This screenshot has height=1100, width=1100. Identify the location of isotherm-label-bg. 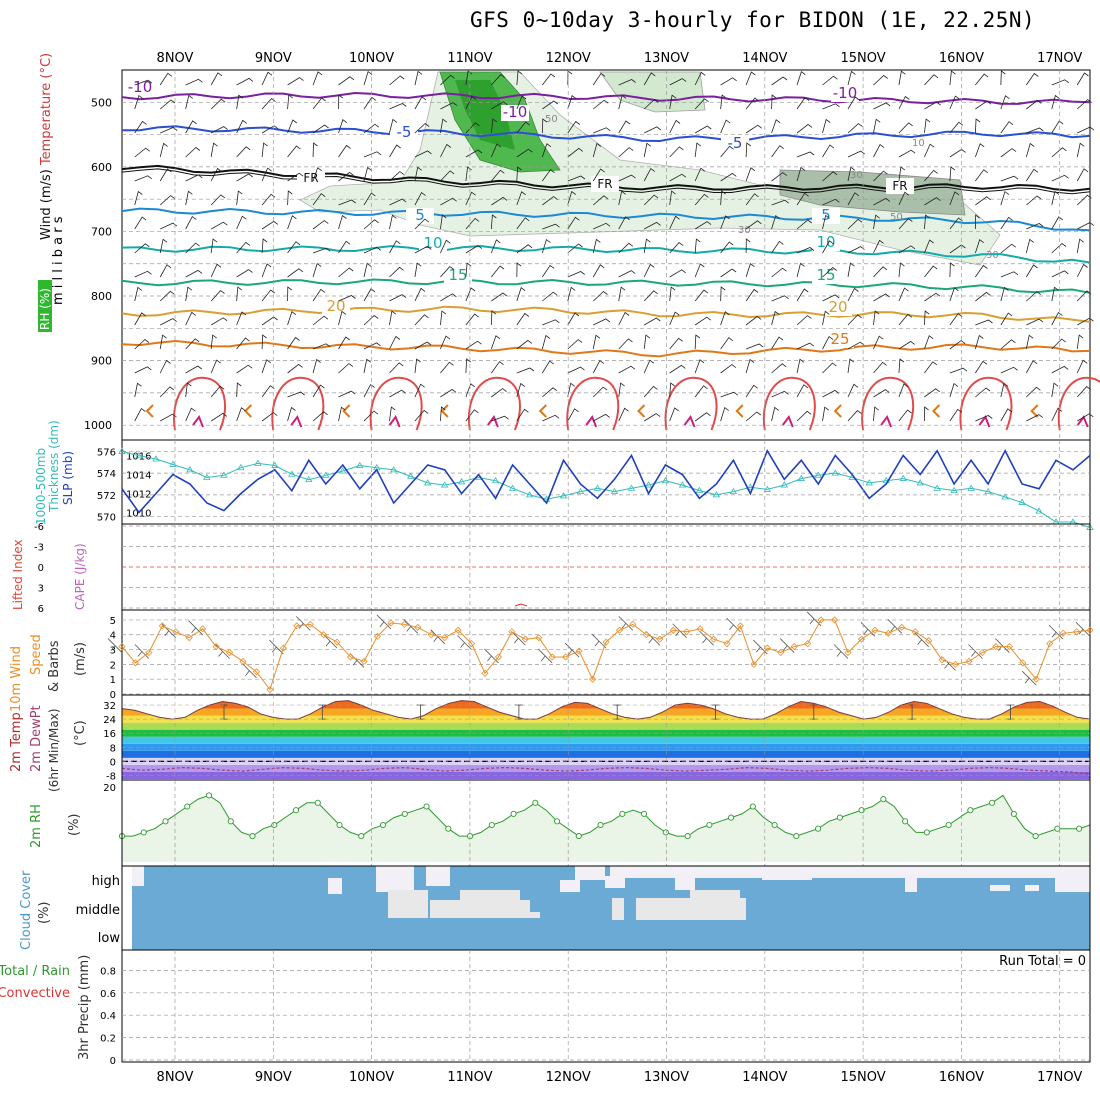
(458, 276).